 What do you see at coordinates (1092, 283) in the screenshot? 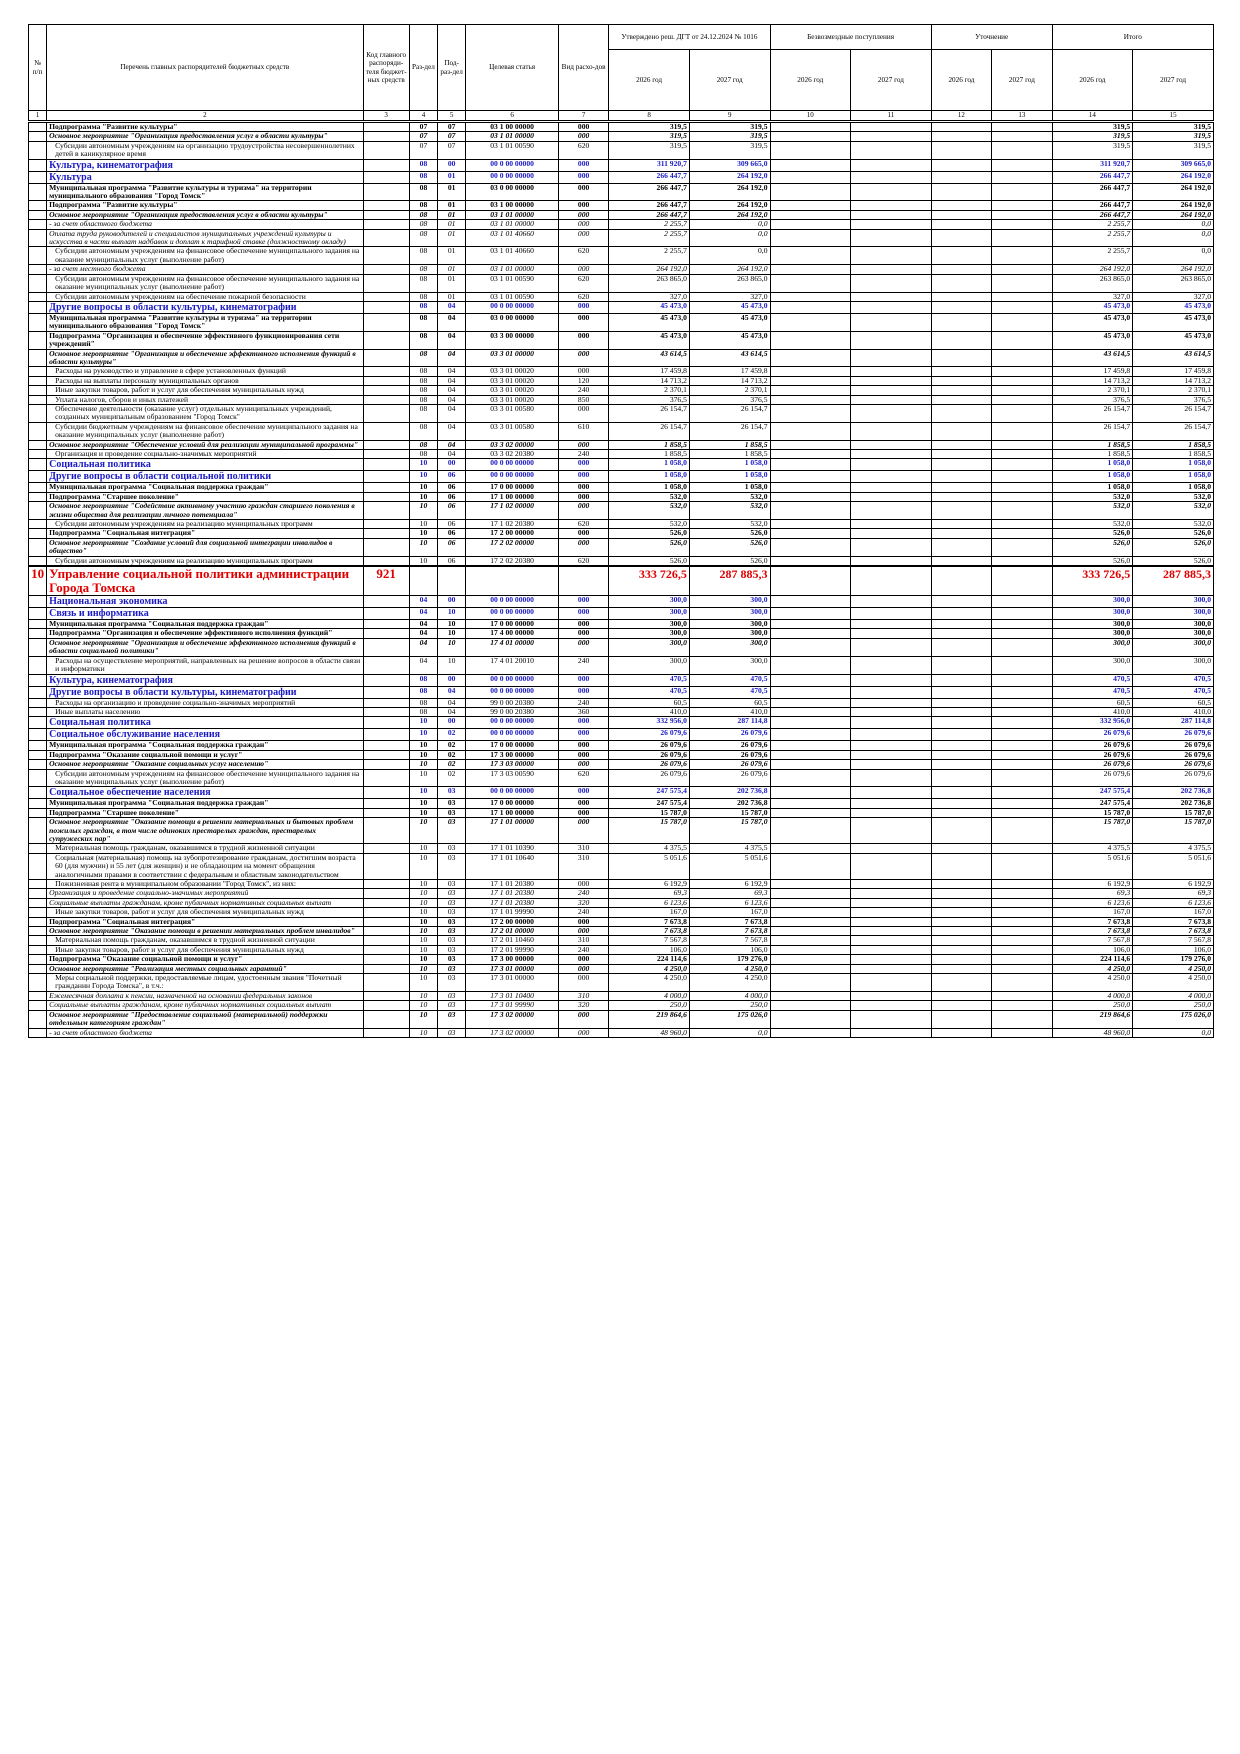
I see `cell-total-2026: 263 865,0` at bounding box center [1092, 283].